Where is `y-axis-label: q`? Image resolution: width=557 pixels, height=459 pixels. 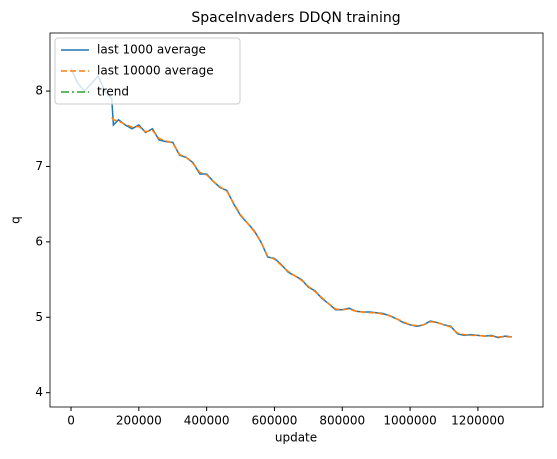 y-axis-label: q is located at coordinates (16, 220).